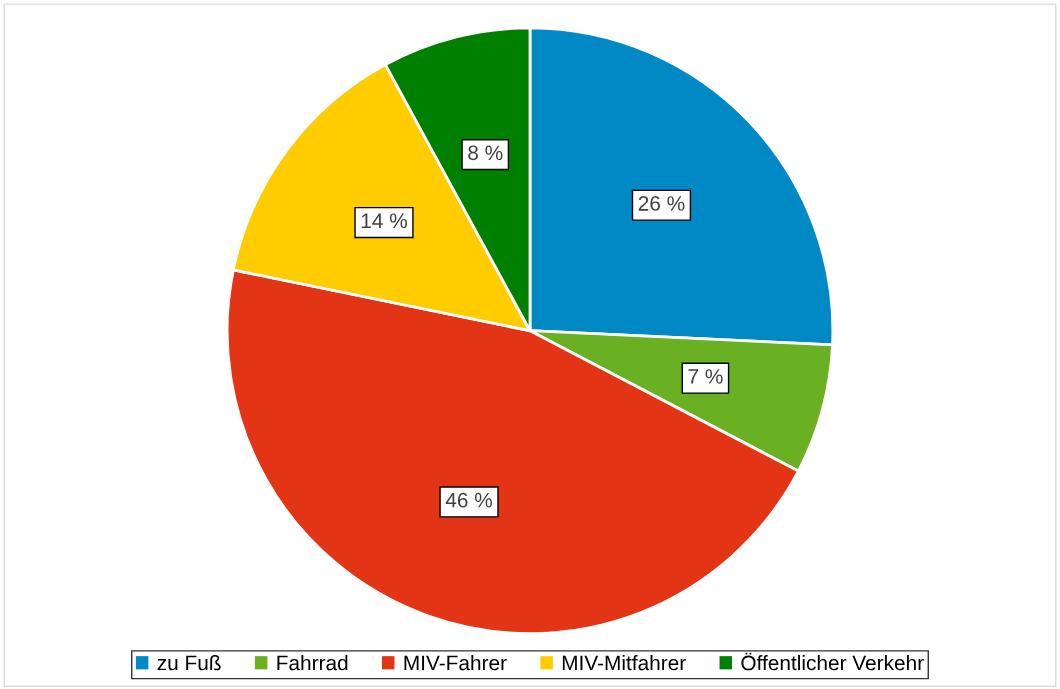 Image resolution: width=1060 pixels, height=689 pixels. I want to click on legend-label: Öffentlicher Verkehr, so click(832, 661).